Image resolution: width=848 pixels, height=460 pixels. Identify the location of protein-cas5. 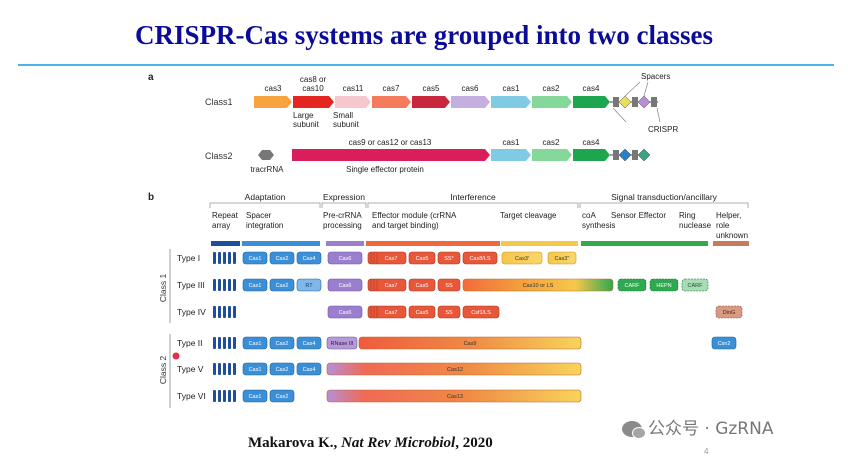
(422, 312).